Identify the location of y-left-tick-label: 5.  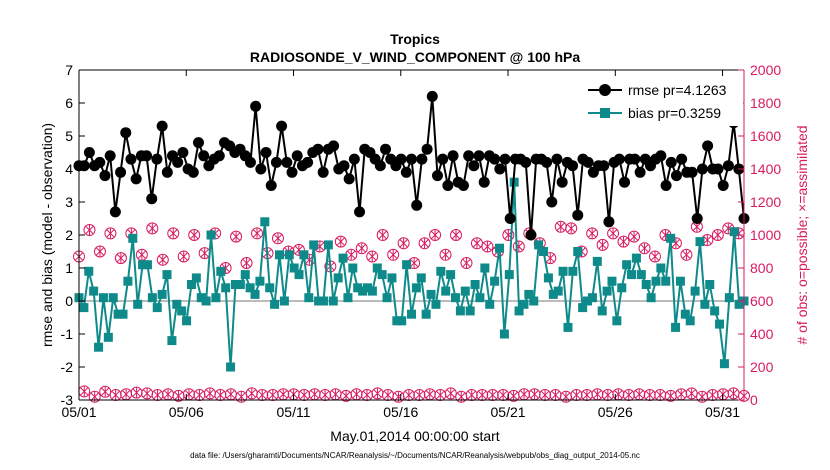
(69, 136).